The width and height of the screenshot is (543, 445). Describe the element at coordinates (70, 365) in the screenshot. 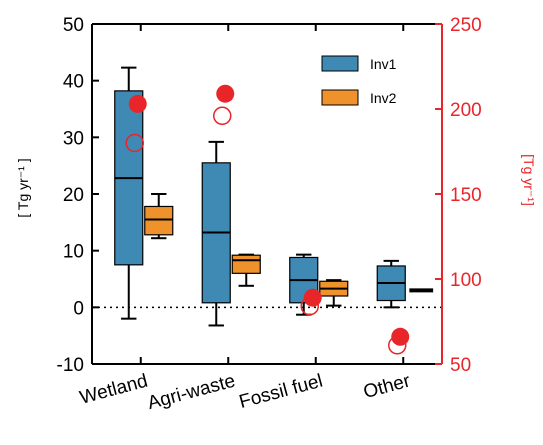

I see `y-tick-label-left: -10` at that location.